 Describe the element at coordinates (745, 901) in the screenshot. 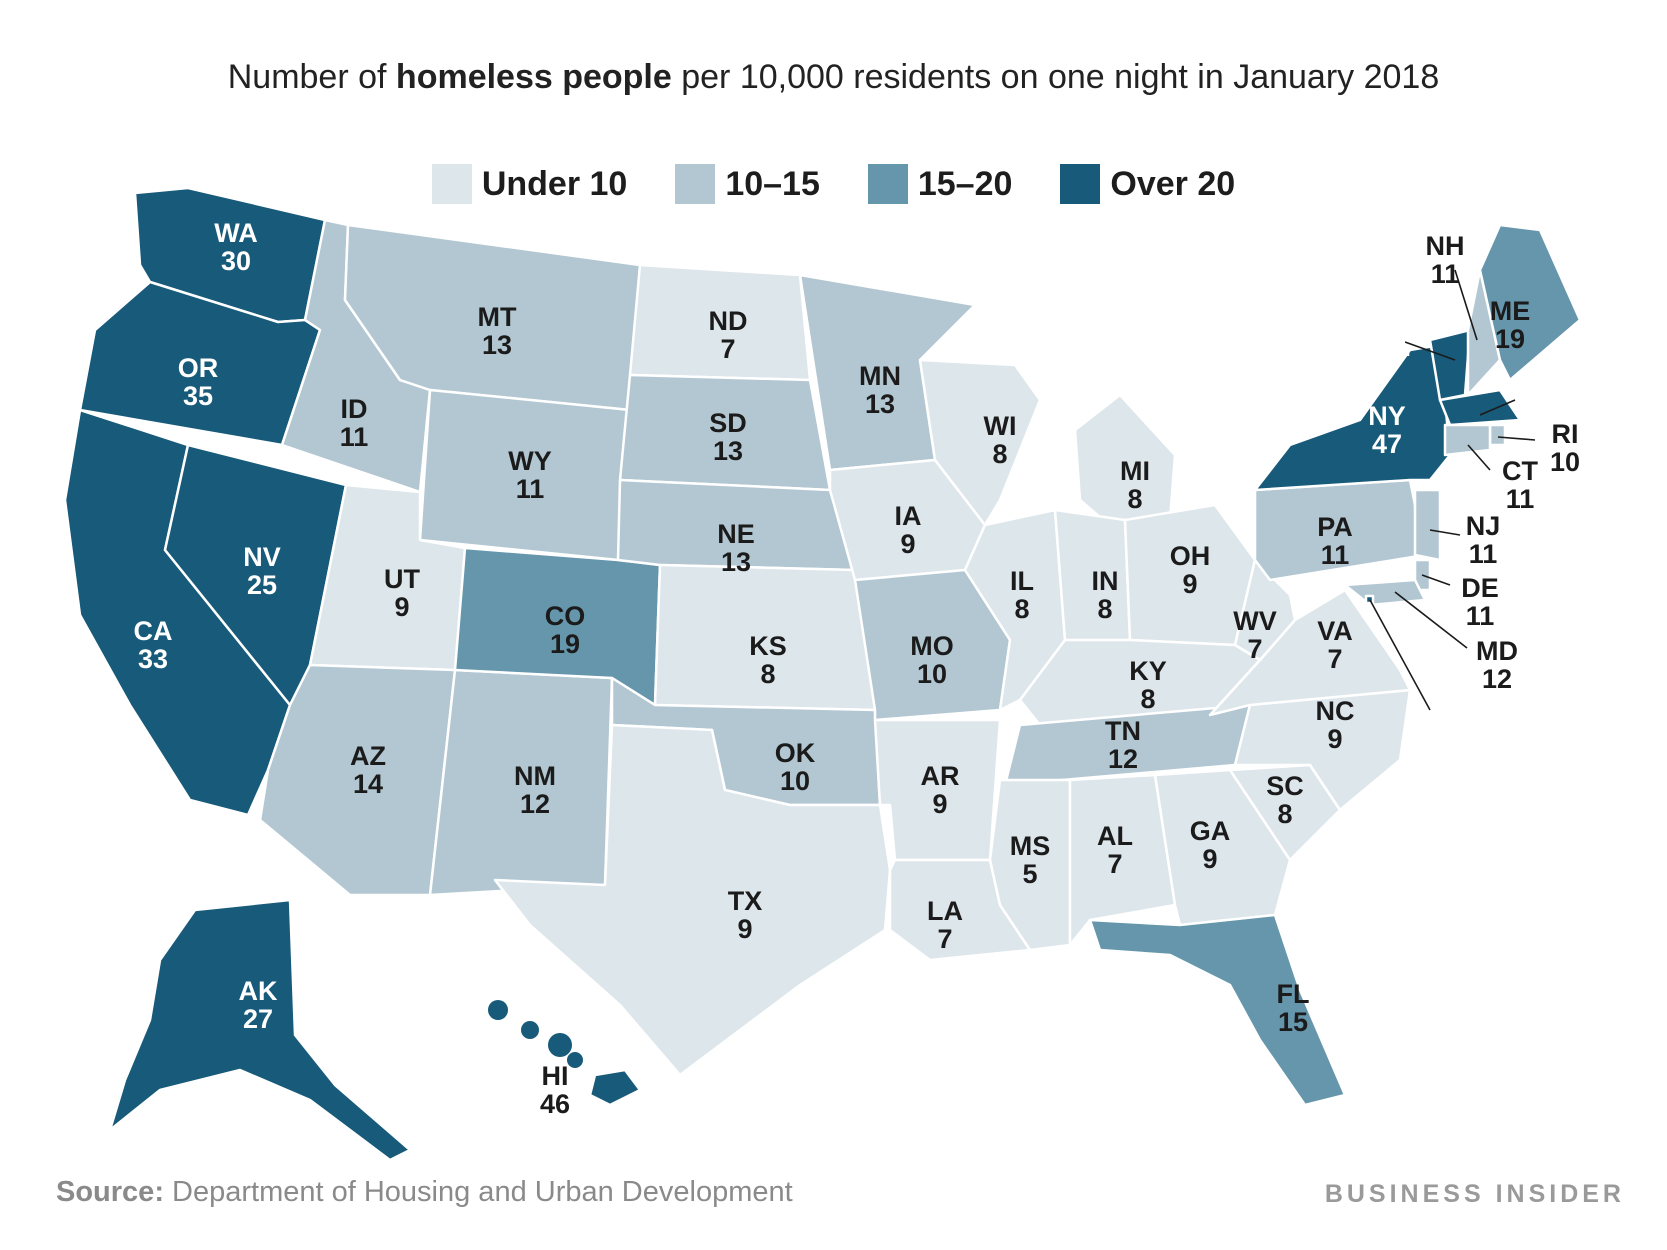

I see `state-code-tx: TX` at that location.